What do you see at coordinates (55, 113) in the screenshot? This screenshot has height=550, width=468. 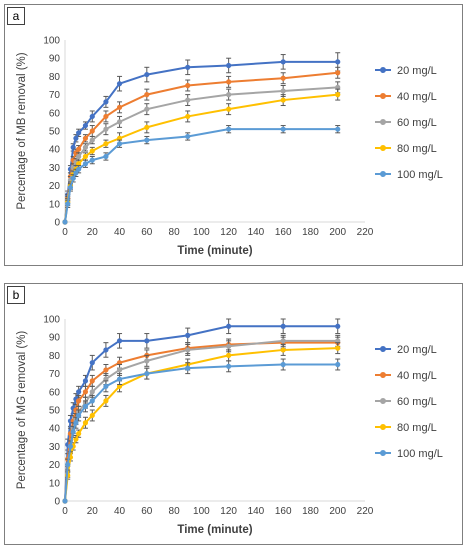 I see `y-tick-label: 60` at bounding box center [55, 113].